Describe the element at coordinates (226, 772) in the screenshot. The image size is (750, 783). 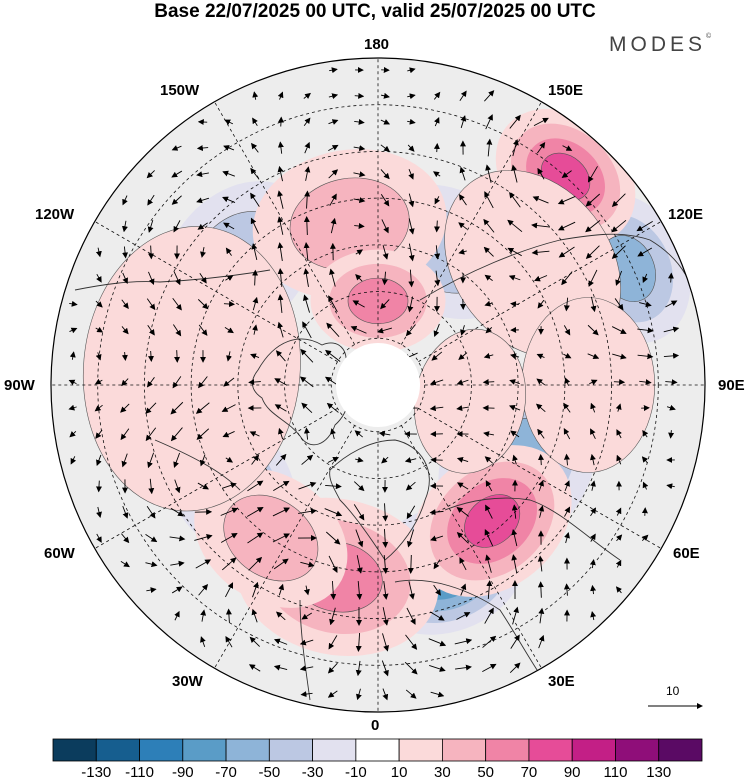
I see `colorbar-label: -70` at that location.